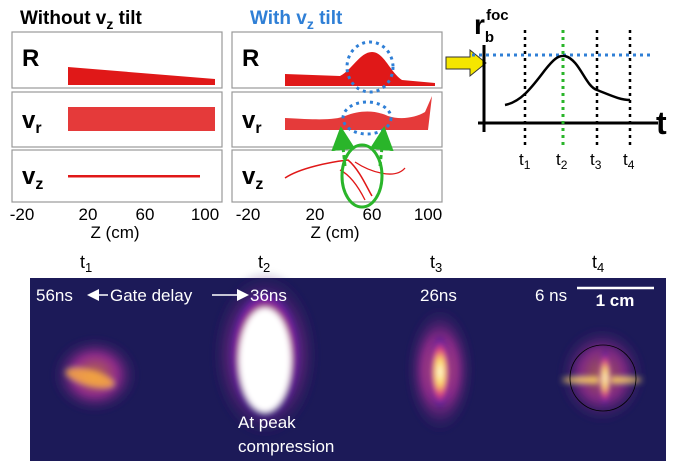  Describe the element at coordinates (629, 161) in the screenshot. I see `diagram-tick: t4` at that location.